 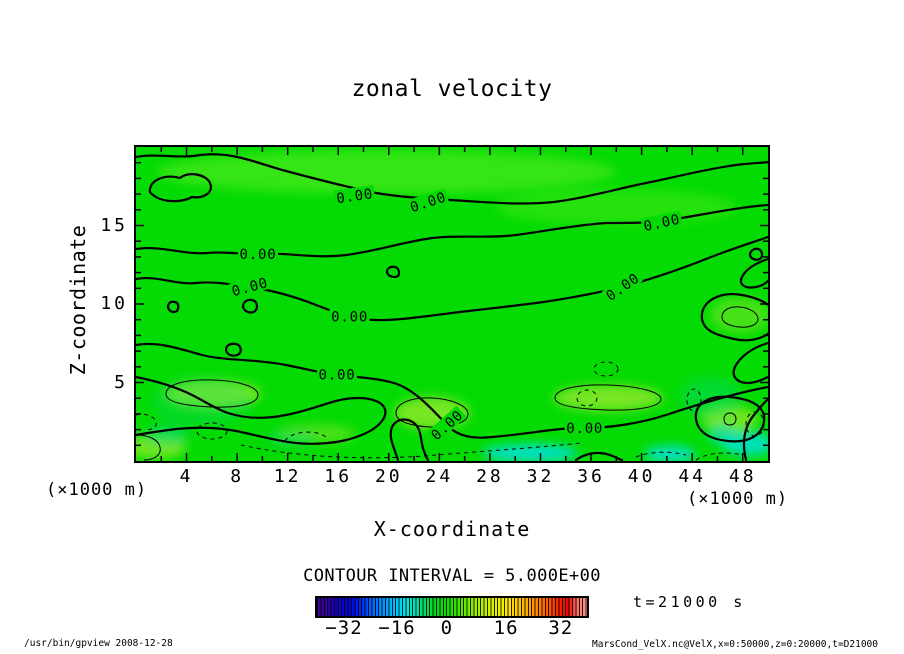 What do you see at coordinates (114, 225) in the screenshot?
I see `y-tick-label: 15` at bounding box center [114, 225].